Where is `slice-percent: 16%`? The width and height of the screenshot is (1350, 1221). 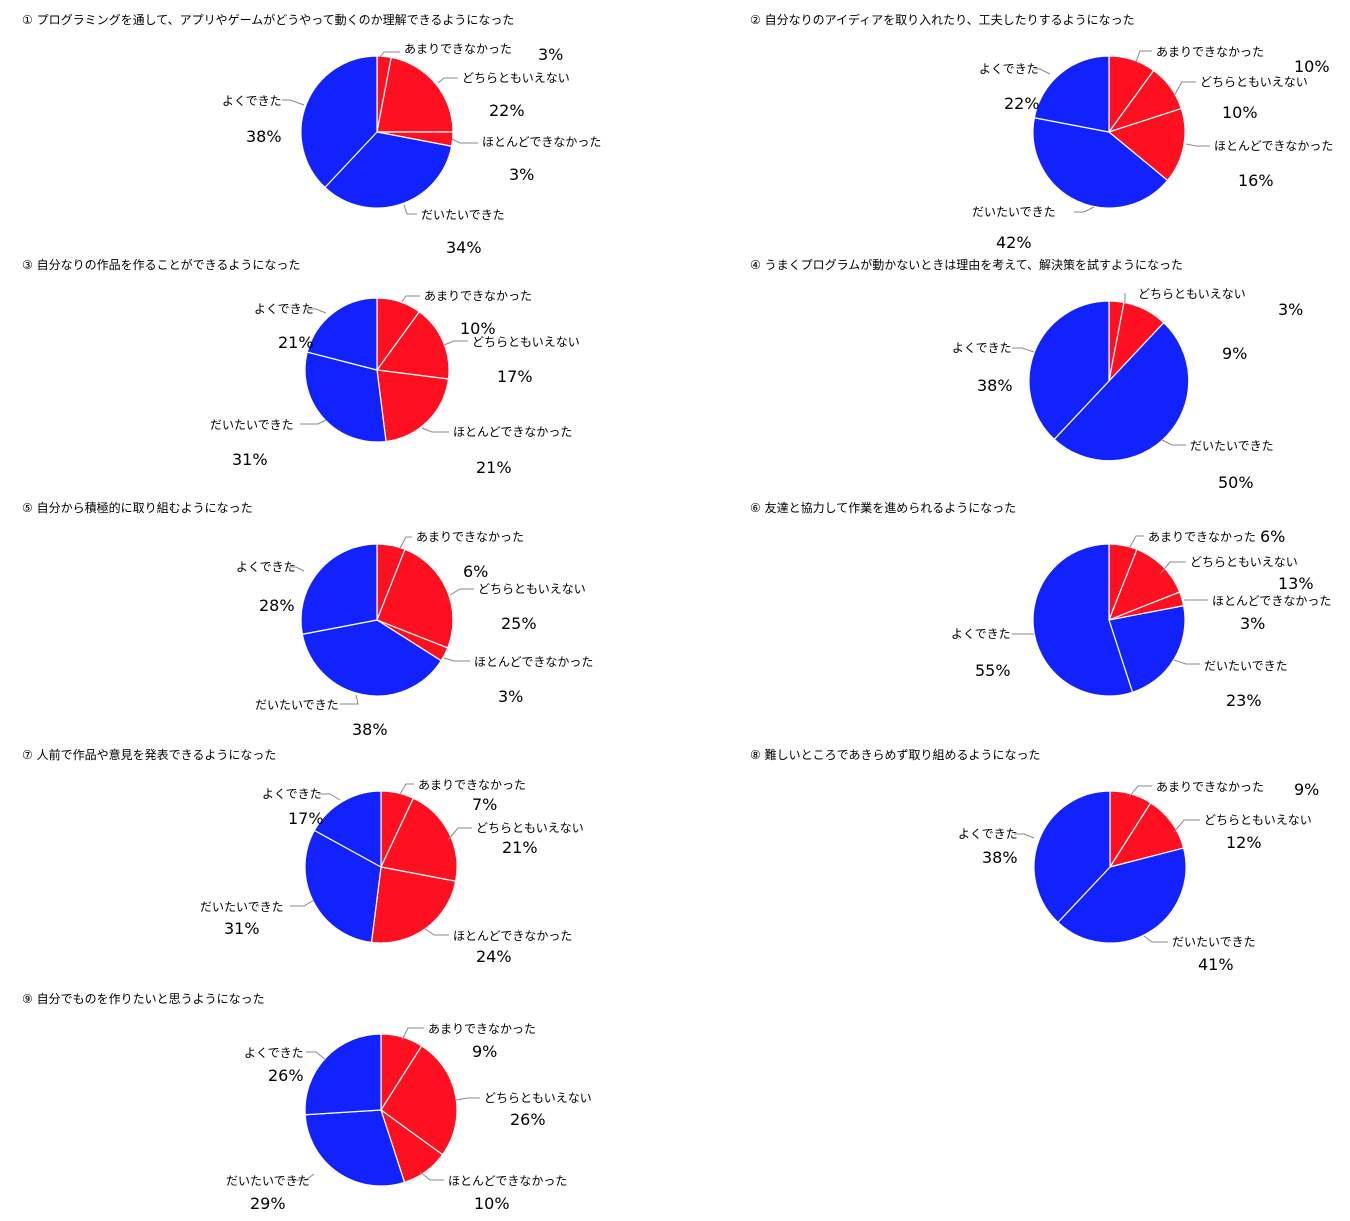
slice-percent: 16% is located at coordinates (1256, 180).